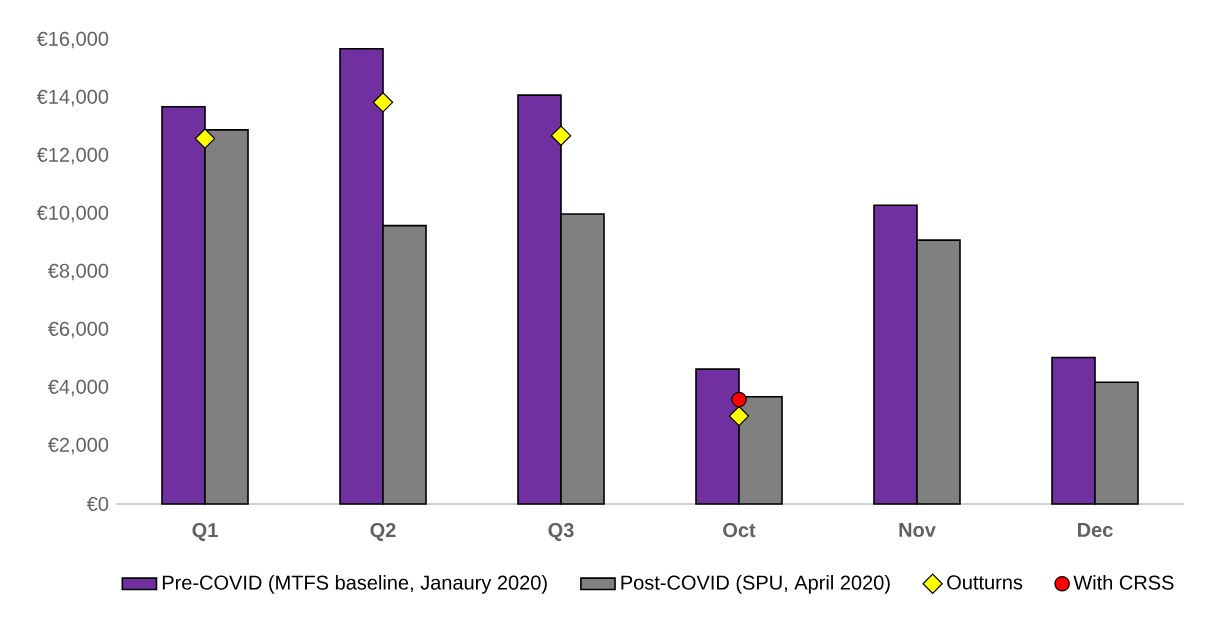 The width and height of the screenshot is (1206, 621). What do you see at coordinates (78, 388) in the screenshot?
I see `y-tick-label: €4,000` at bounding box center [78, 388].